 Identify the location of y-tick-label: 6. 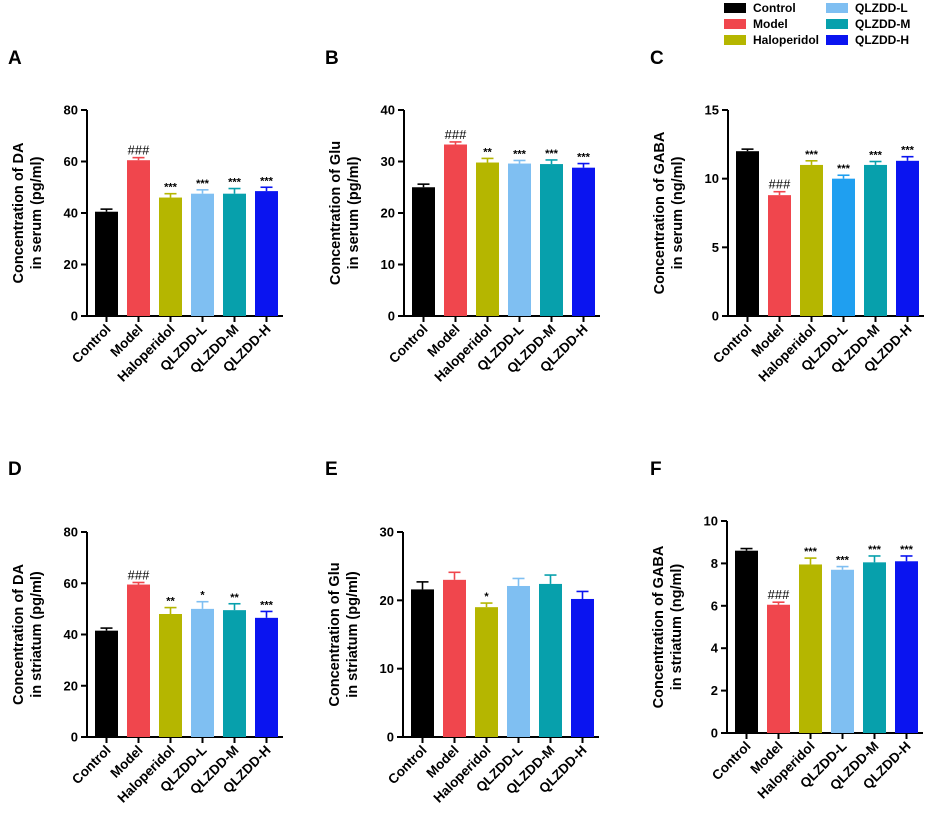
(714, 605).